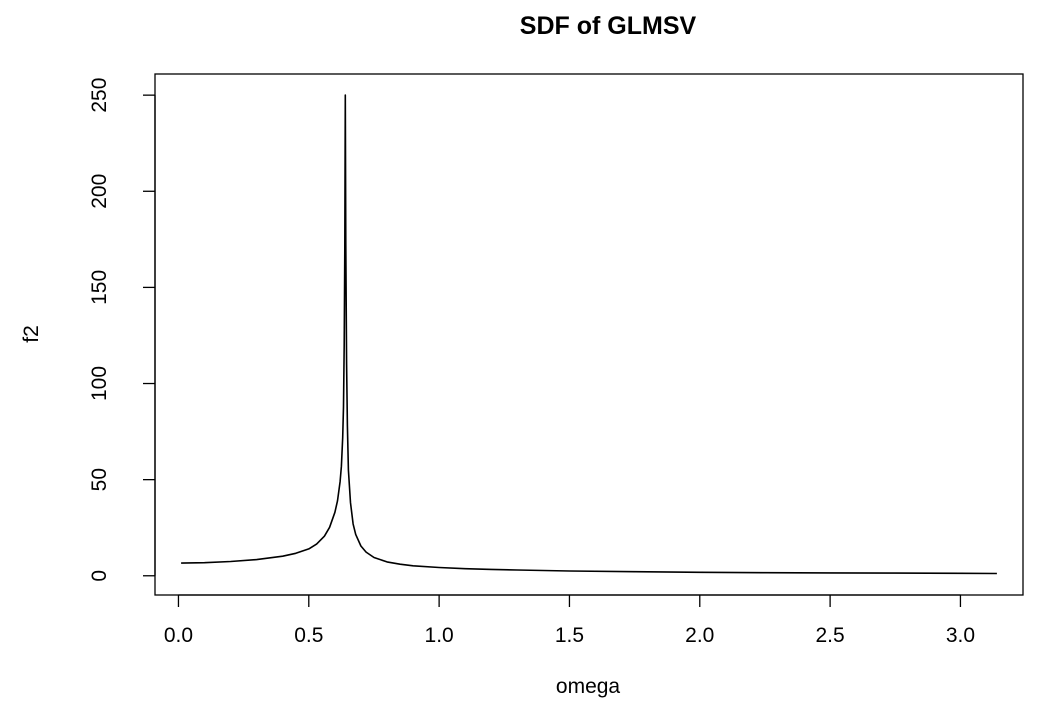 This screenshot has height=703, width=1050. I want to click on y-axis: 0 50 100 150 200 250, so click(122, 330).